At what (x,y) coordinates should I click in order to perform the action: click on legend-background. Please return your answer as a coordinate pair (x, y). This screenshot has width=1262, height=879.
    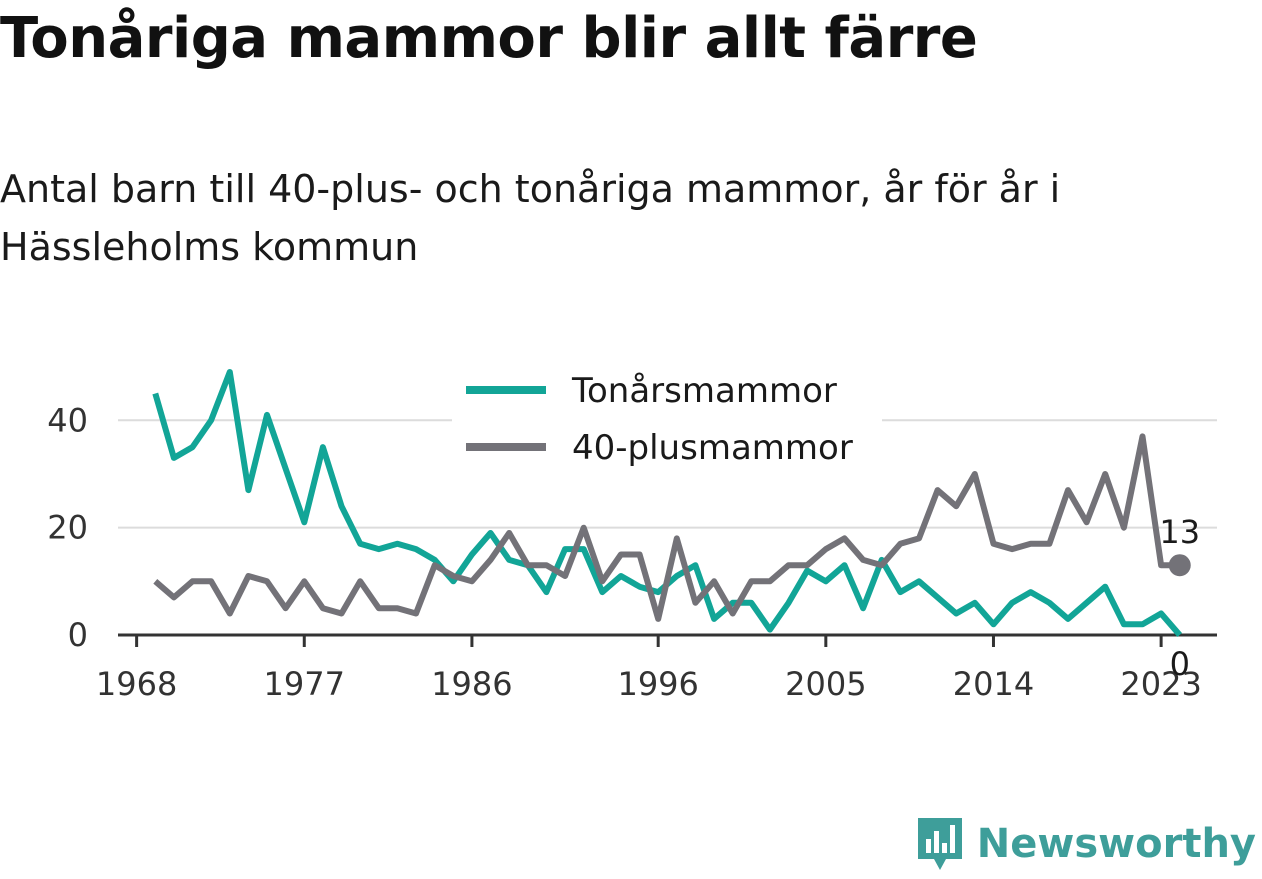
    Looking at the image, I should click on (667, 421).